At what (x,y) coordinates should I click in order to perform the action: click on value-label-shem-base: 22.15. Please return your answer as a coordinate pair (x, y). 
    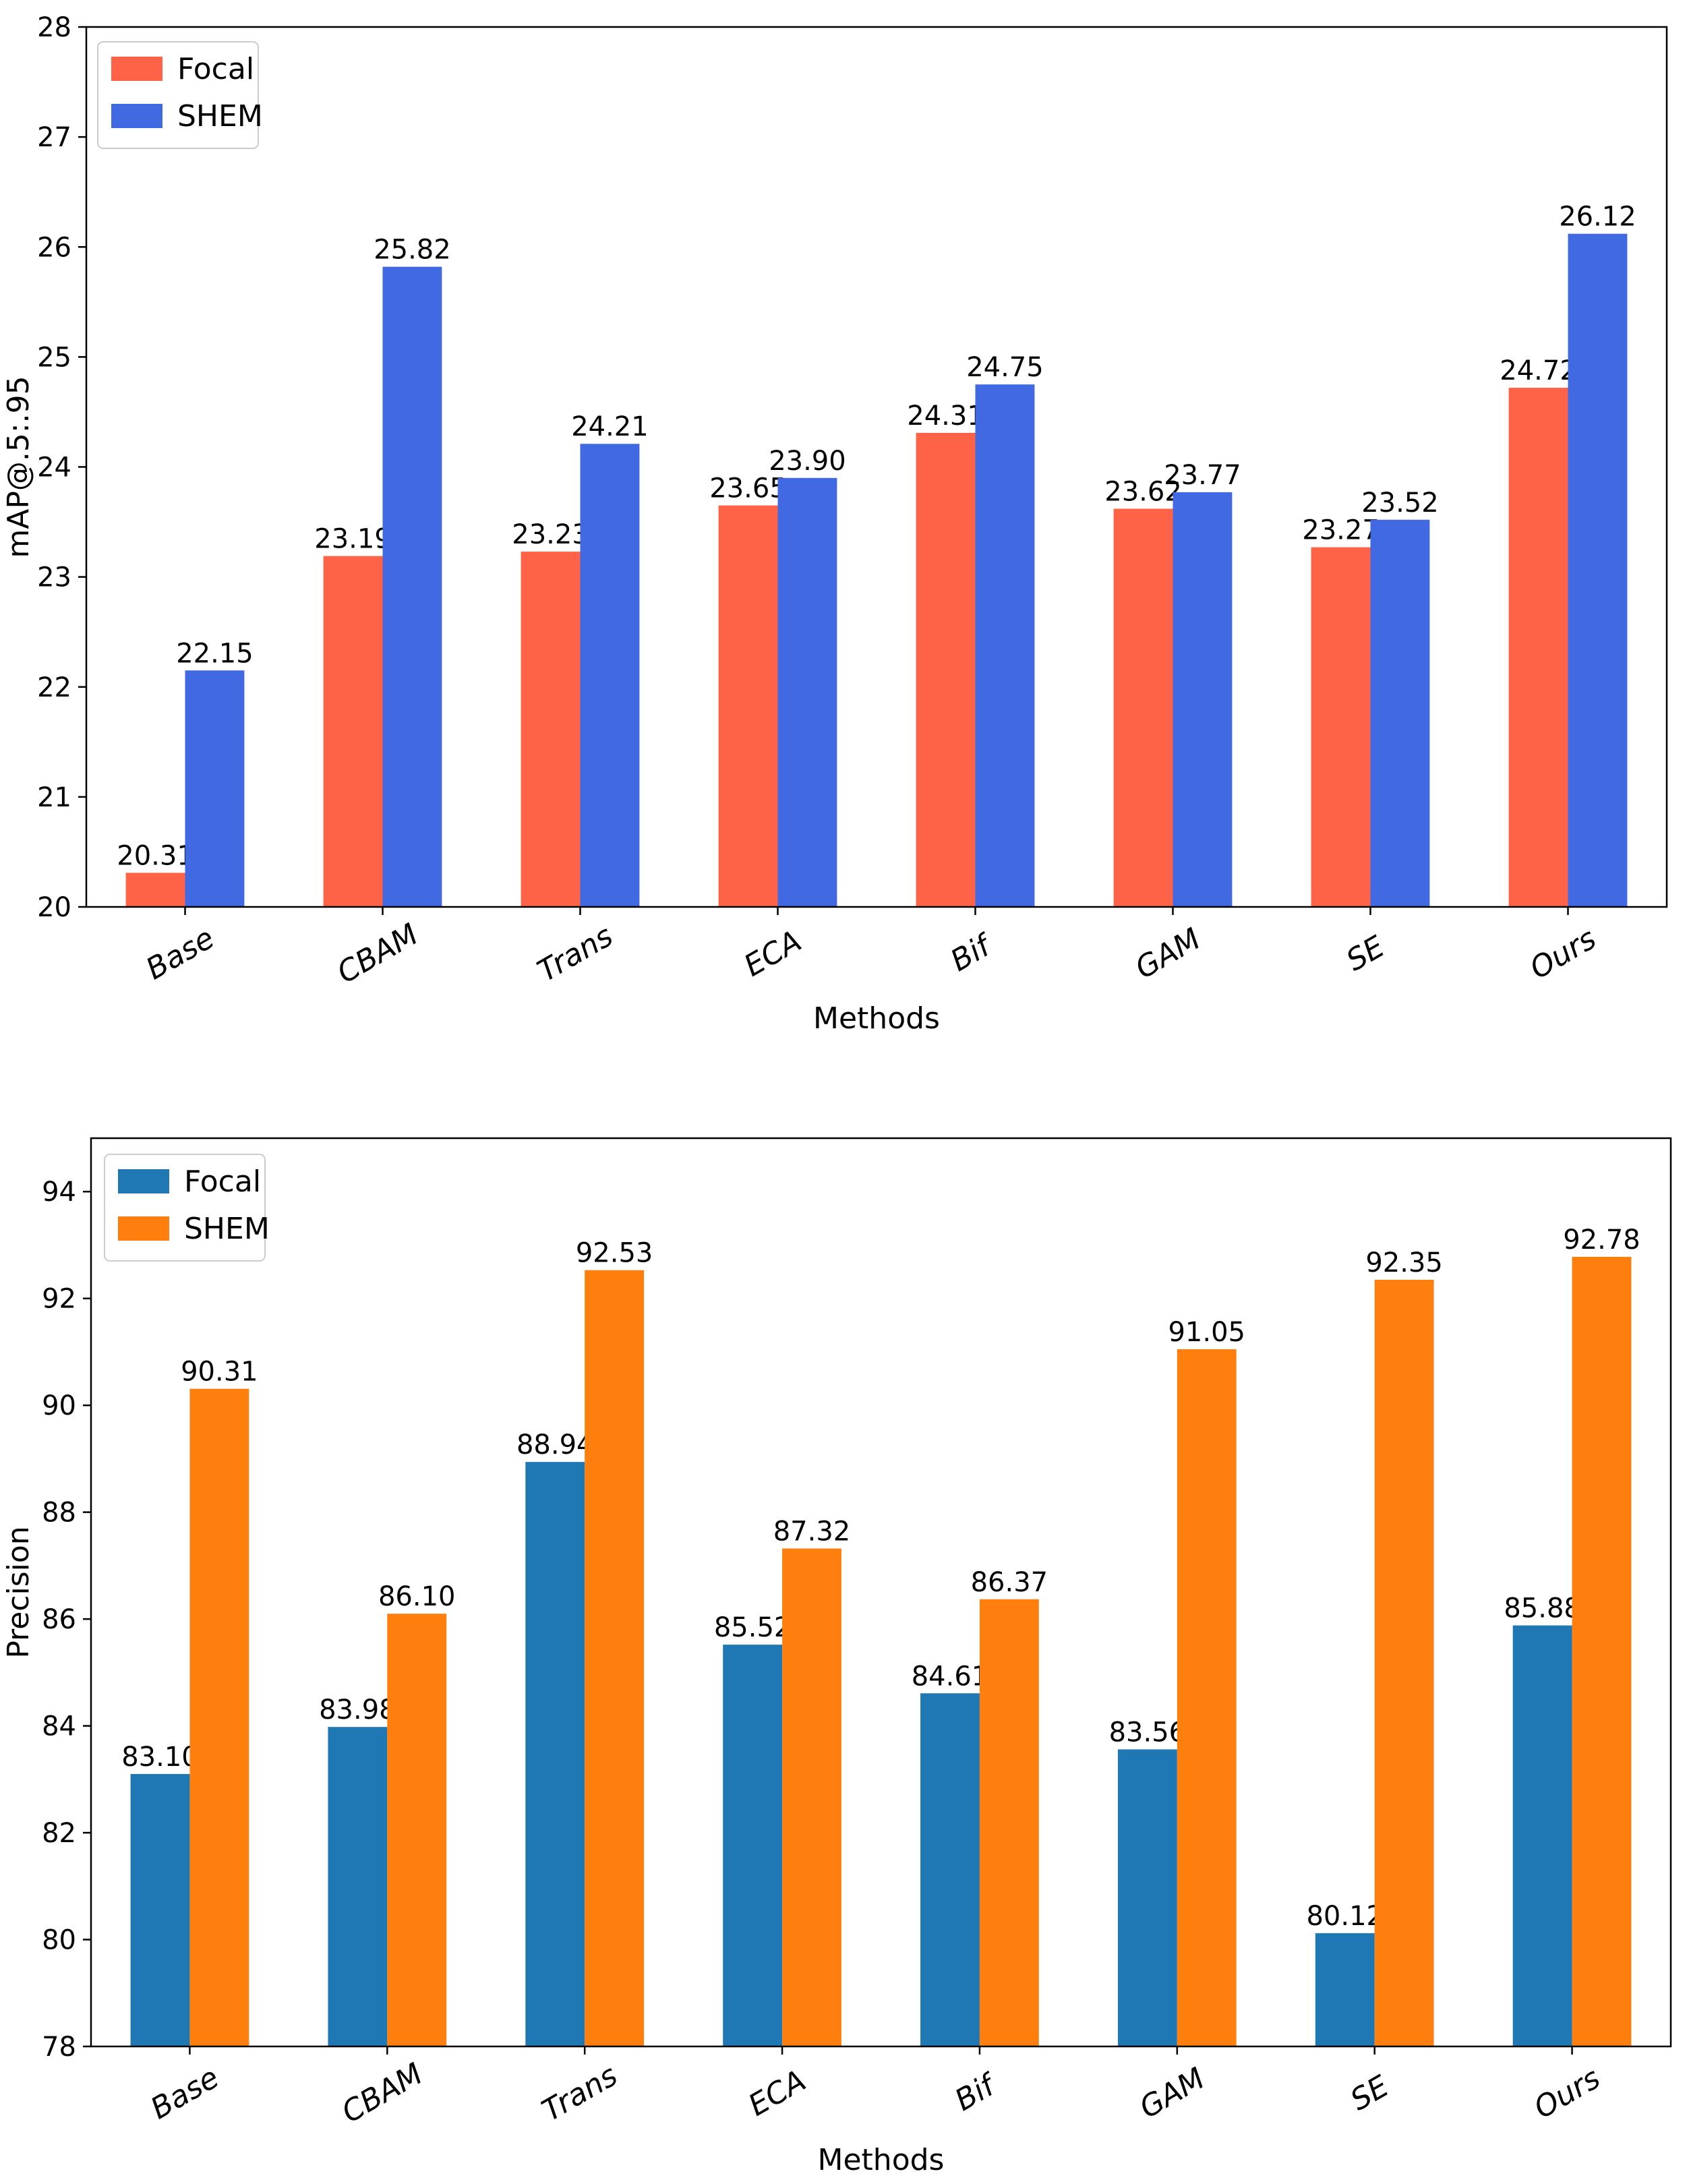
    Looking at the image, I should click on (215, 653).